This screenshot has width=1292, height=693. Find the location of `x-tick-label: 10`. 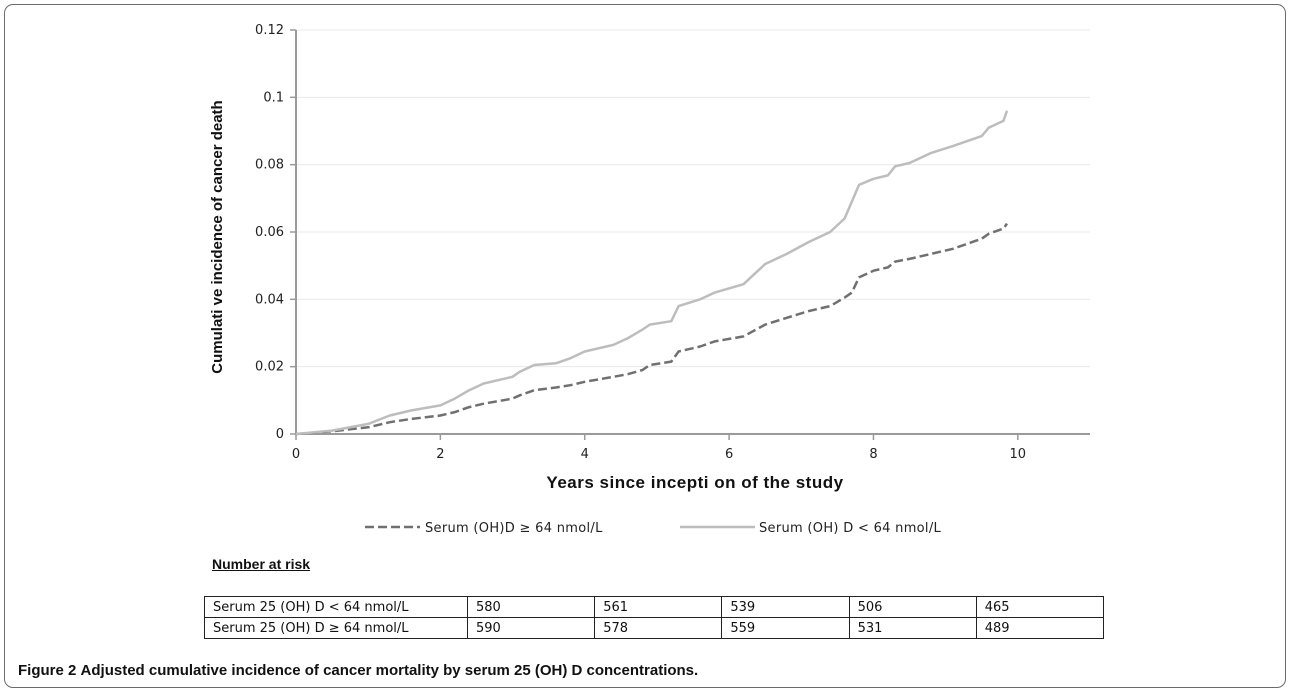

x-tick-label: 10 is located at coordinates (1018, 454).